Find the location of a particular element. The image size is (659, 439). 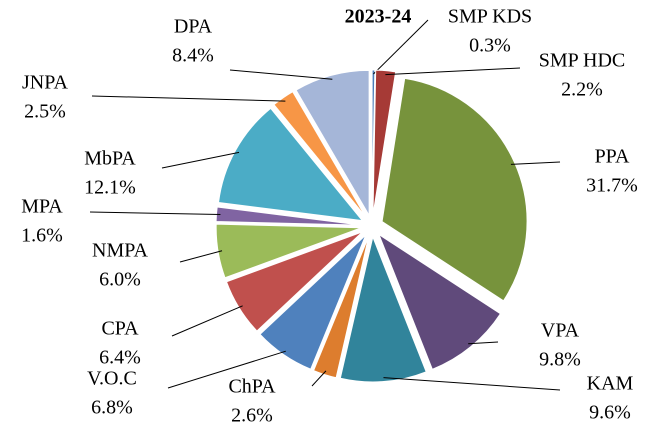

chart-title: 2023-24 is located at coordinates (378, 17).